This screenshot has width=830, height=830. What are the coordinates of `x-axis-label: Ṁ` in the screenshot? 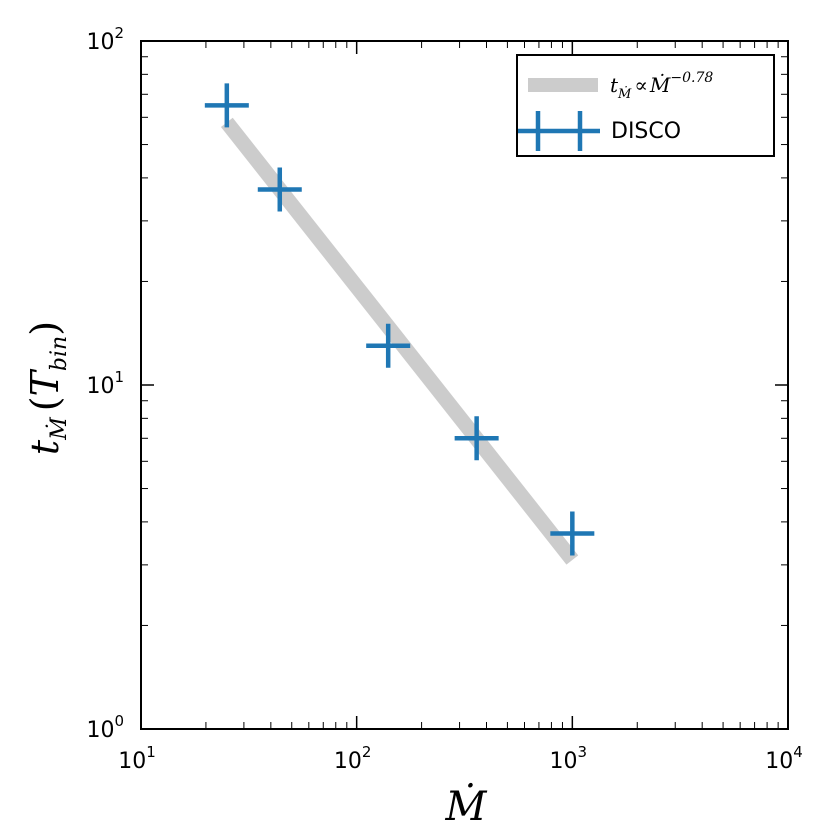 It's located at (466, 806).